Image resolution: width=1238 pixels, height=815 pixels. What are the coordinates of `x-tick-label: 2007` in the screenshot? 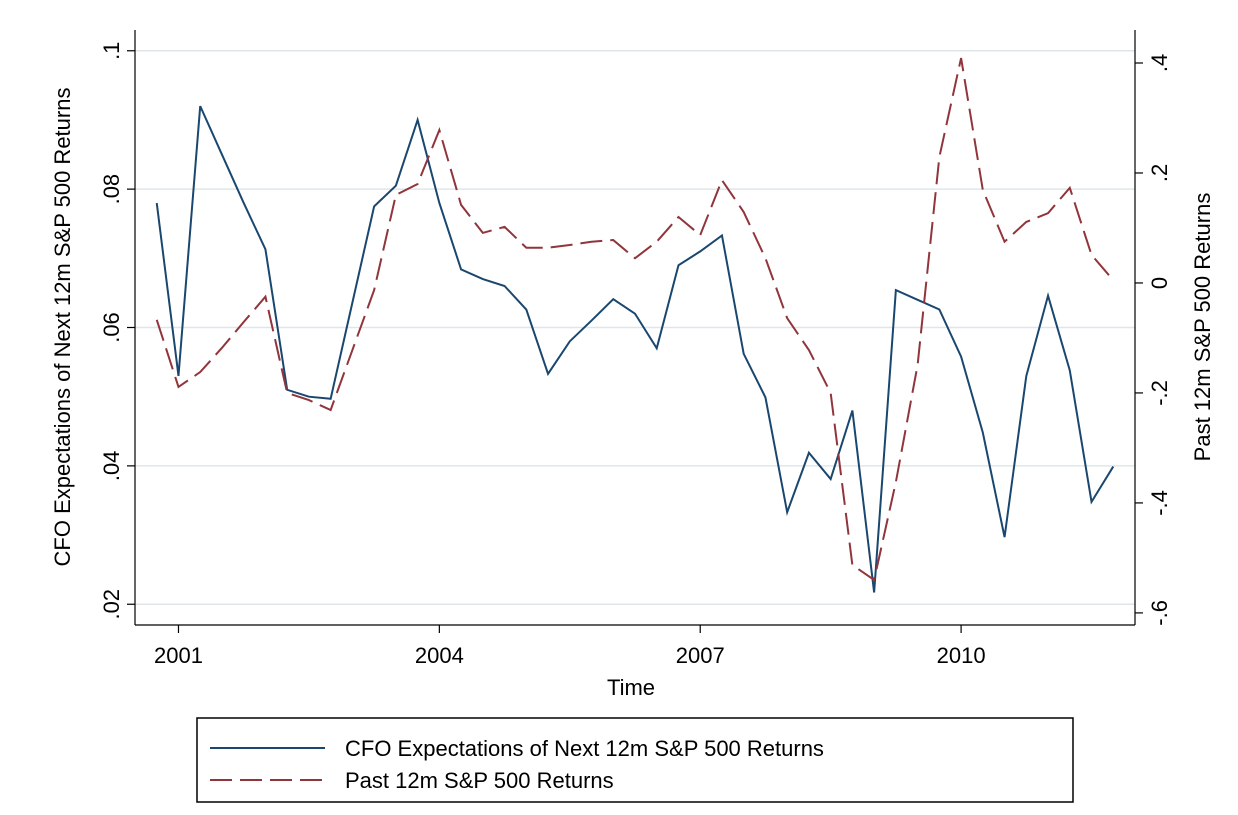 It's located at (700, 655).